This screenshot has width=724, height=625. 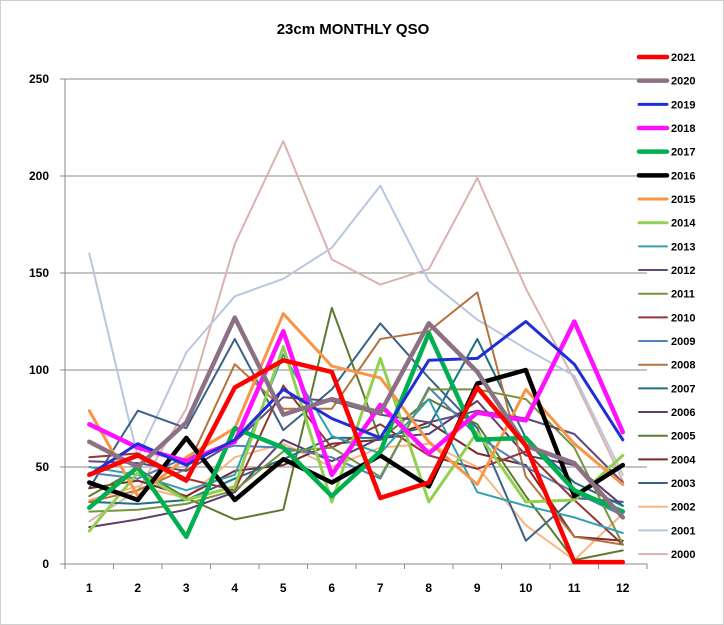 What do you see at coordinates (380, 588) in the screenshot?
I see `x-tick-label: 7` at bounding box center [380, 588].